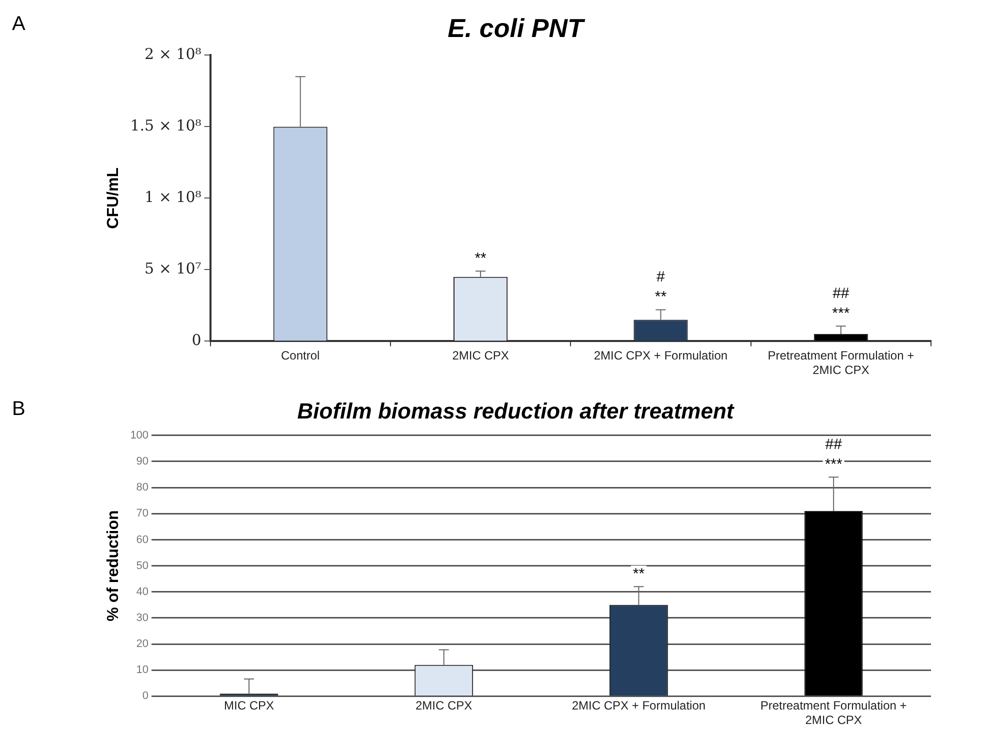 The height and width of the screenshot is (735, 991). Describe the element at coordinates (113, 198) in the screenshot. I see `y-axis-title: CFU/mL` at that location.